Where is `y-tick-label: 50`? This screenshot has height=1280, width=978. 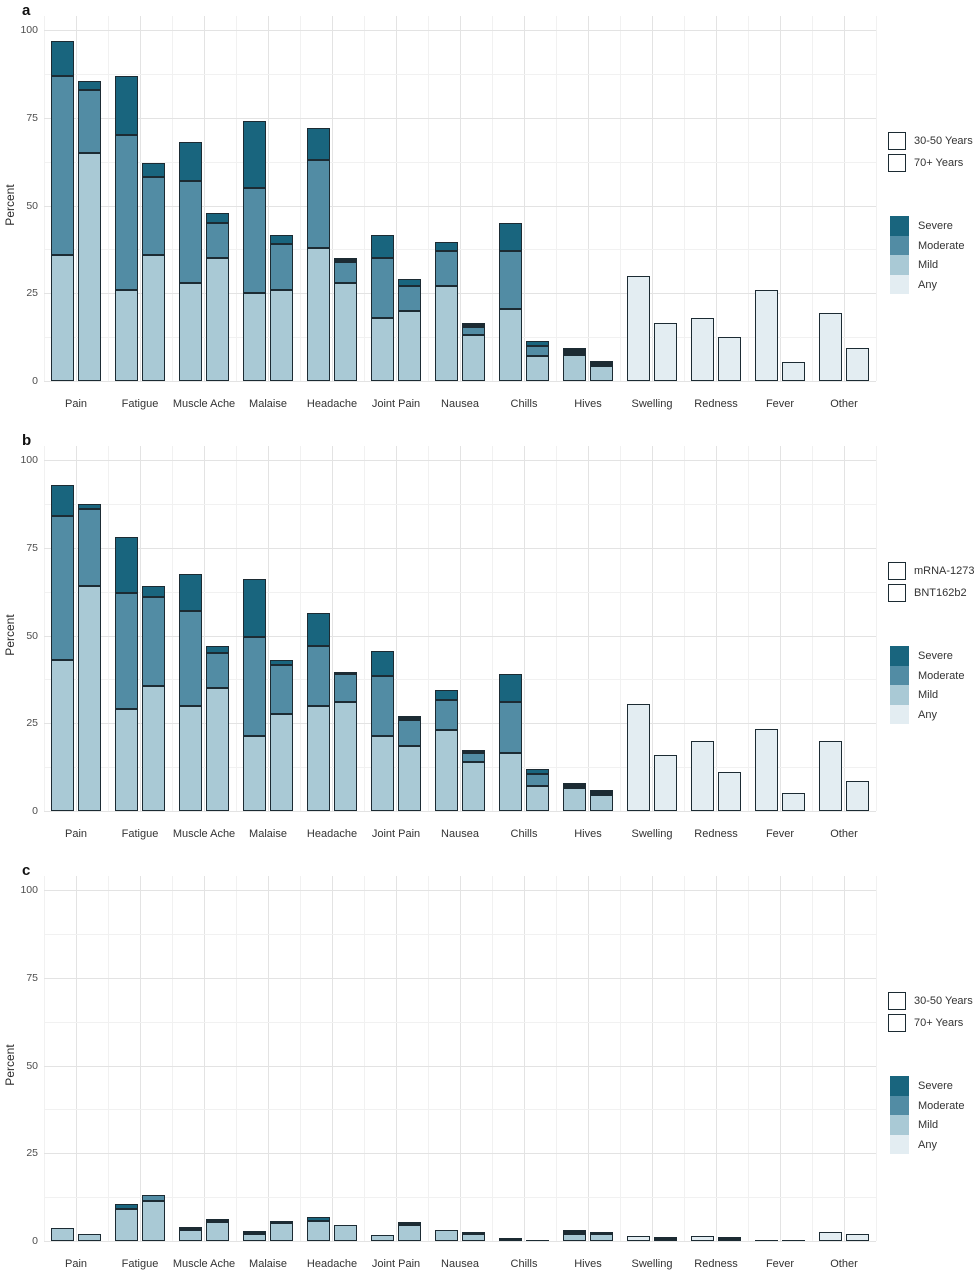 y-tick-label: 50 is located at coordinates (32, 205).